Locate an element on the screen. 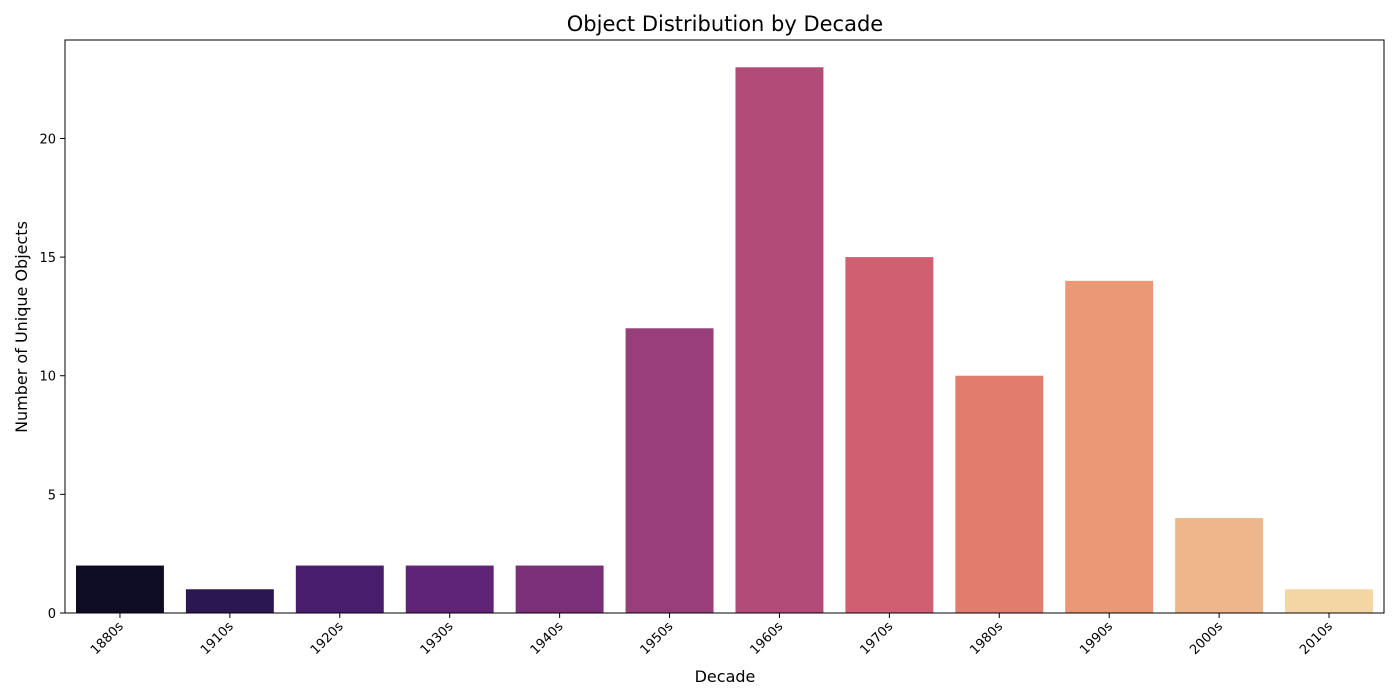 This screenshot has height=700, width=1400. x-tick-label: 1990s is located at coordinates (1096, 638).